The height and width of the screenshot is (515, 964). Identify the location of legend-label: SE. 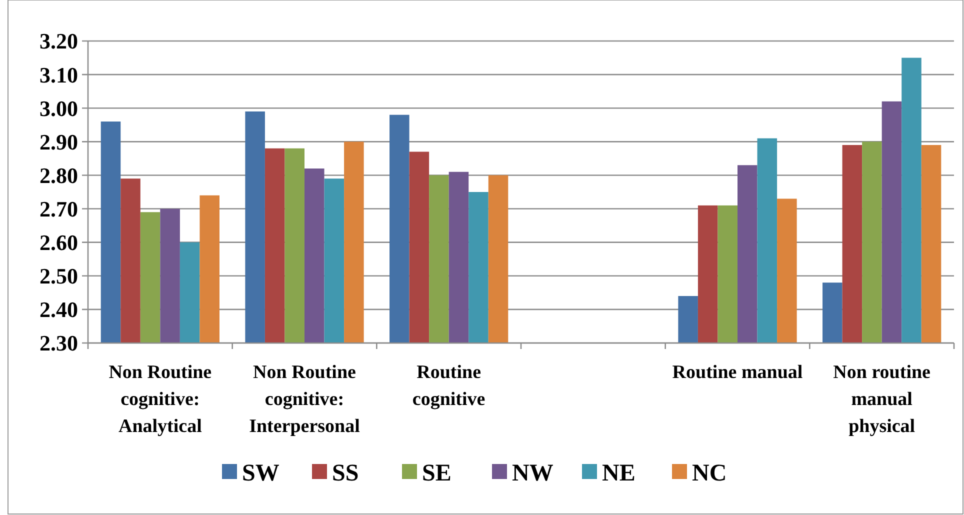
(437, 473).